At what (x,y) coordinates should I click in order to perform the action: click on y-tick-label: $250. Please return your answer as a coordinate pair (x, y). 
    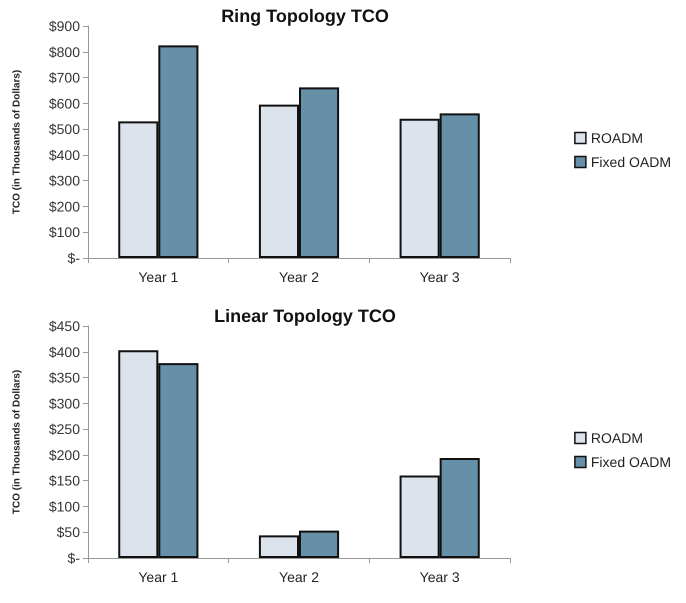
    Looking at the image, I should click on (64, 429).